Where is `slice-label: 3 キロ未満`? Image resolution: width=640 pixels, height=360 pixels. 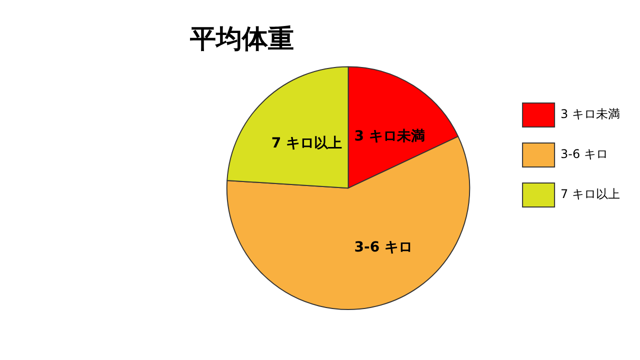
slice-label: 3 キロ未満 is located at coordinates (389, 136).